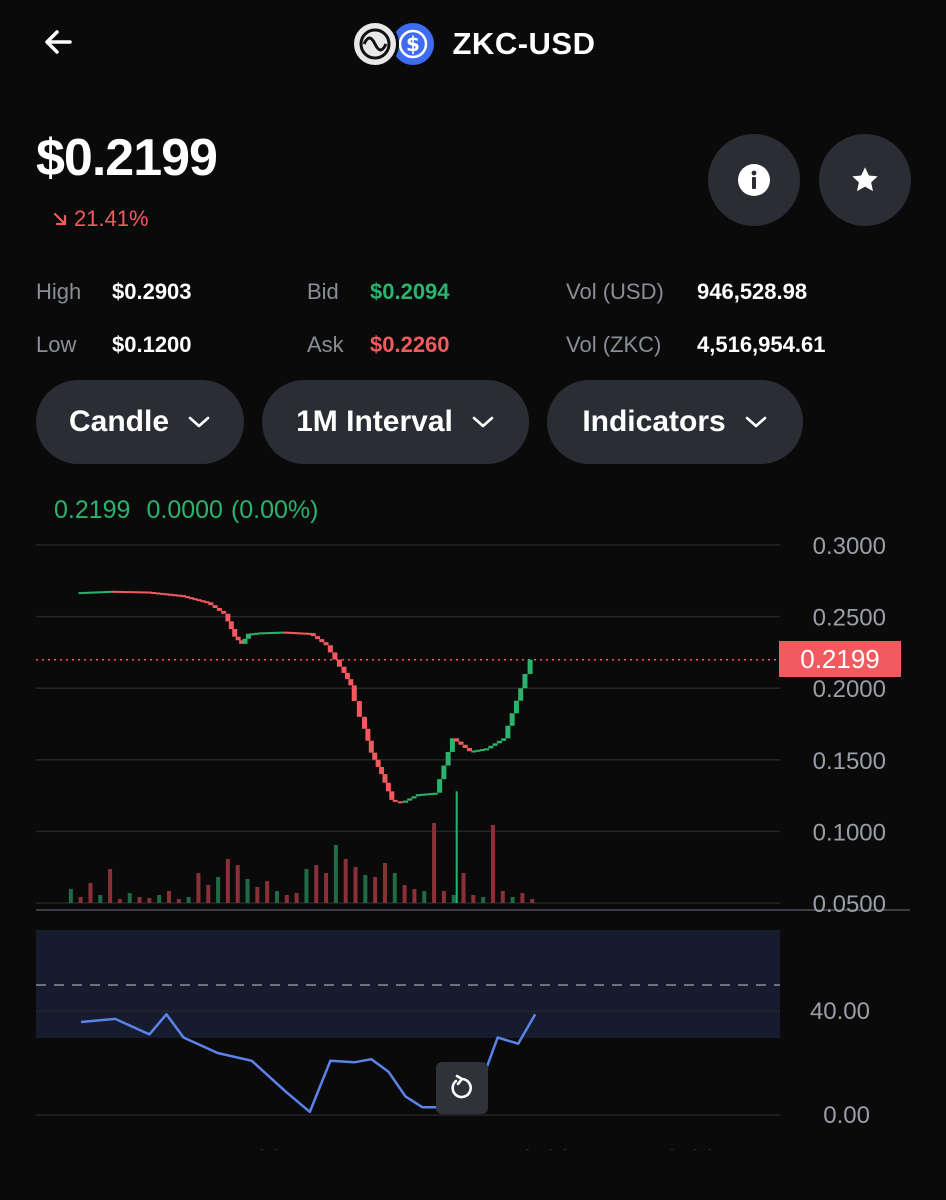 The height and width of the screenshot is (1200, 946). Describe the element at coordinates (394, 44) in the screenshot. I see `pair-logo: $` at that location.